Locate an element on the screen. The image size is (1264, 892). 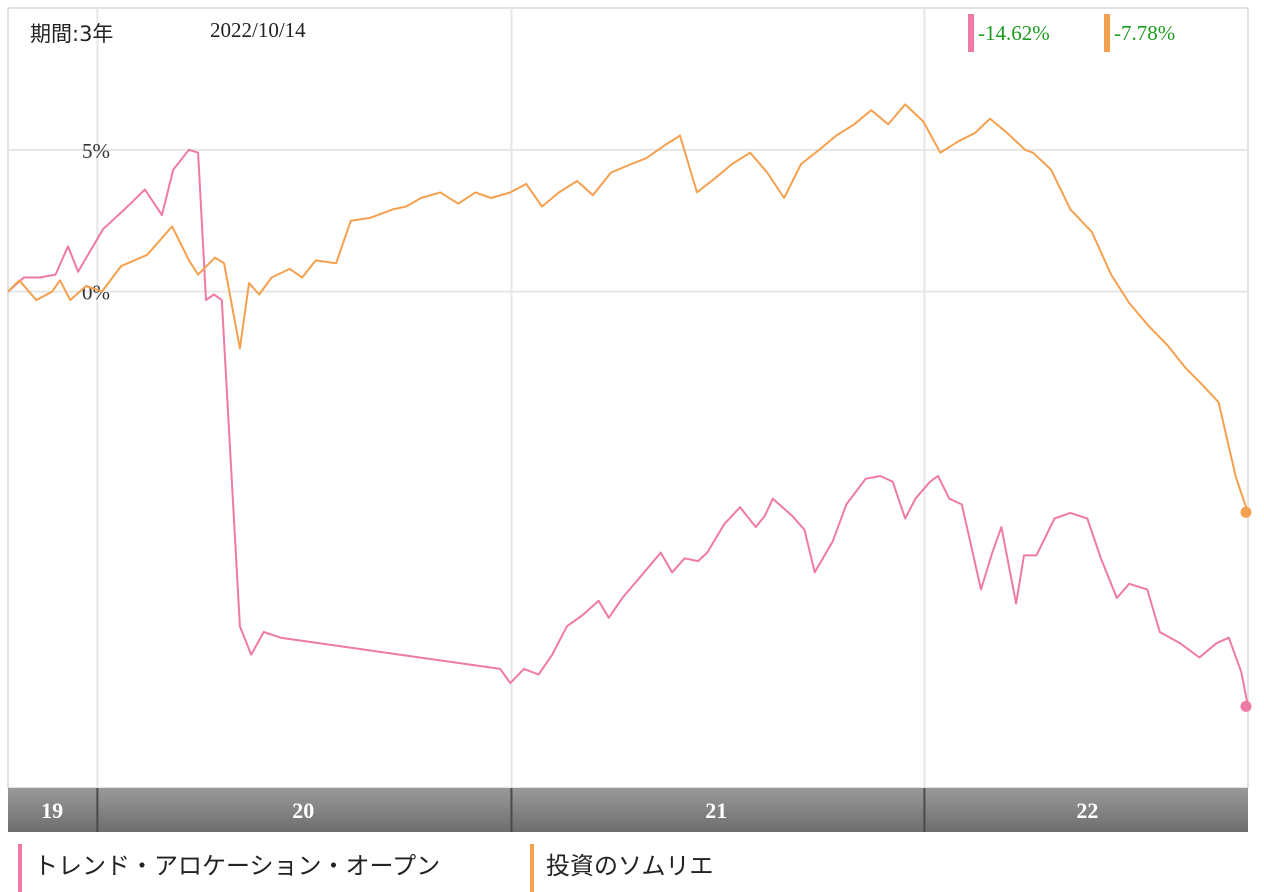
x-axis-band: 19 20 21 22 is located at coordinates (628, 810).